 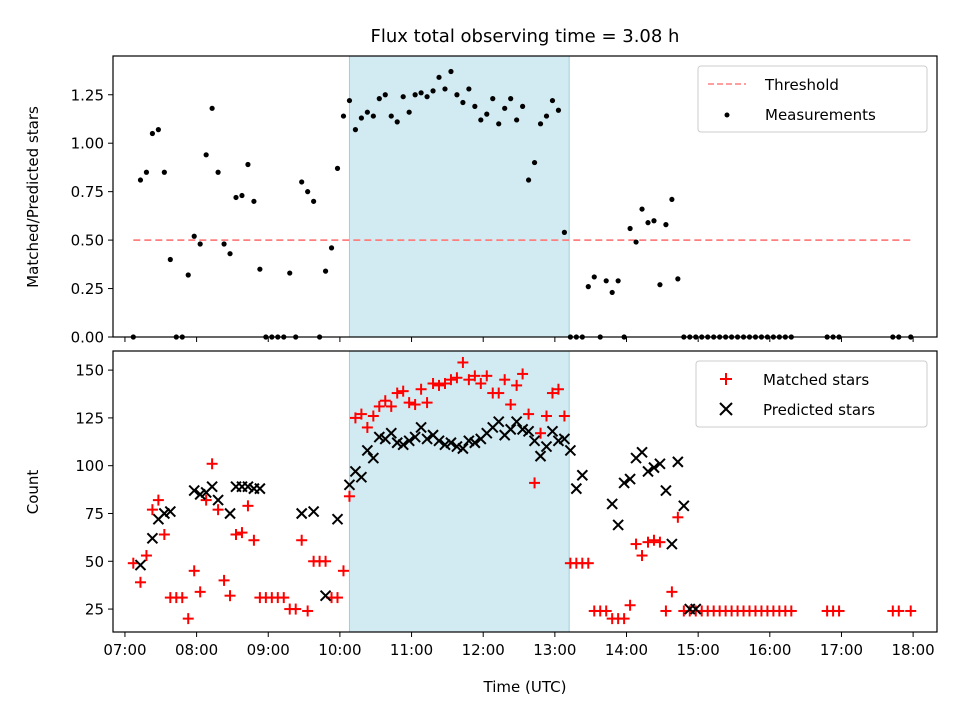 What do you see at coordinates (525, 36) in the screenshot?
I see `chart-title: Flux total observing time = 3.08 h` at bounding box center [525, 36].